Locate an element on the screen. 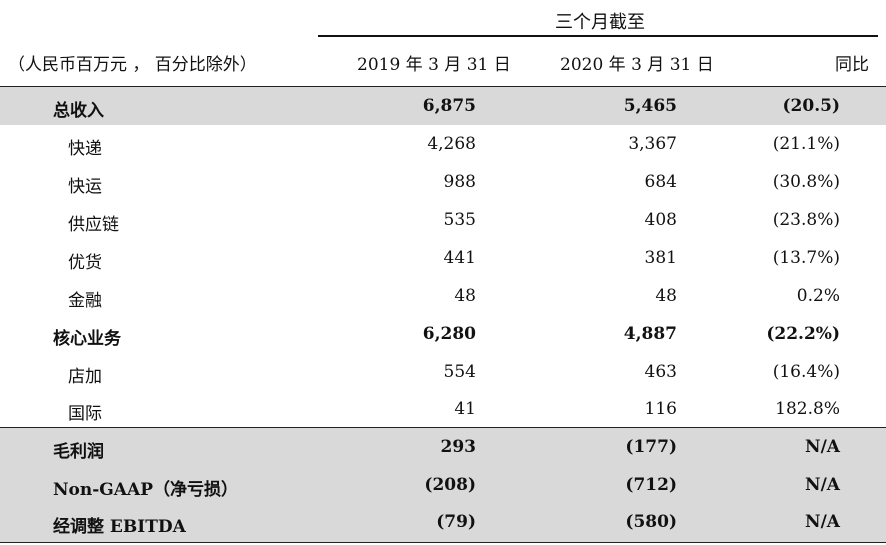  table-row: Non-GAAP（净亏损） (208) (712) N/A is located at coordinates (443, 485).